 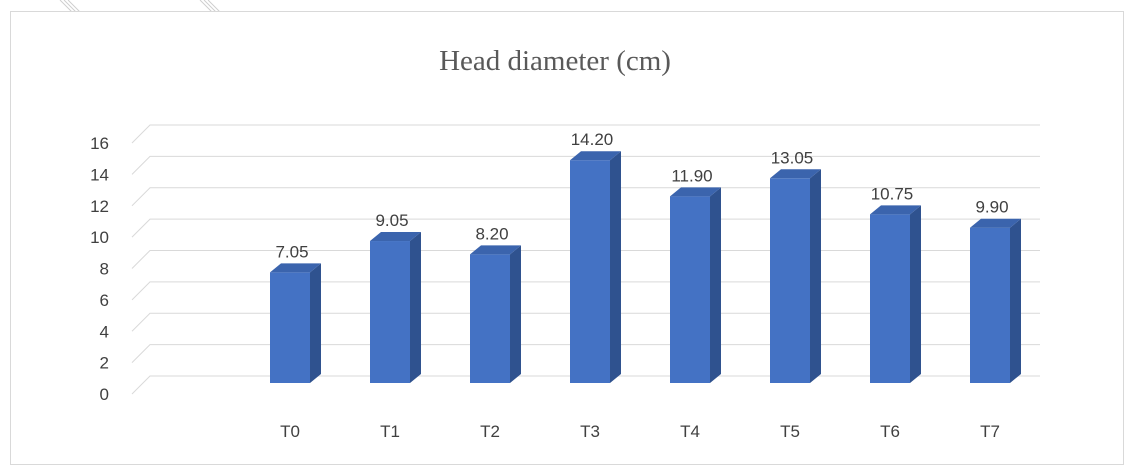 I want to click on x-tick-label: T7, so click(x=990, y=431).